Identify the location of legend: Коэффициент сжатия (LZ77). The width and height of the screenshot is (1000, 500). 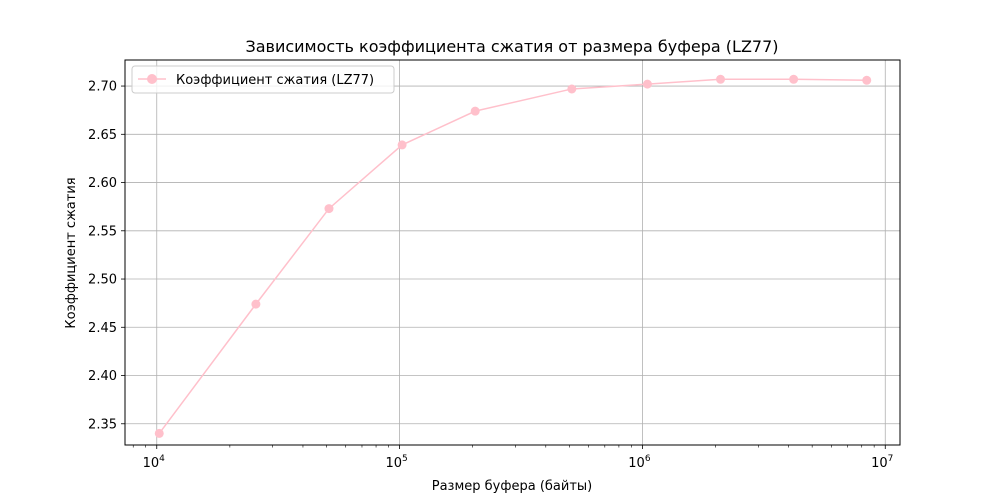
(263, 79).